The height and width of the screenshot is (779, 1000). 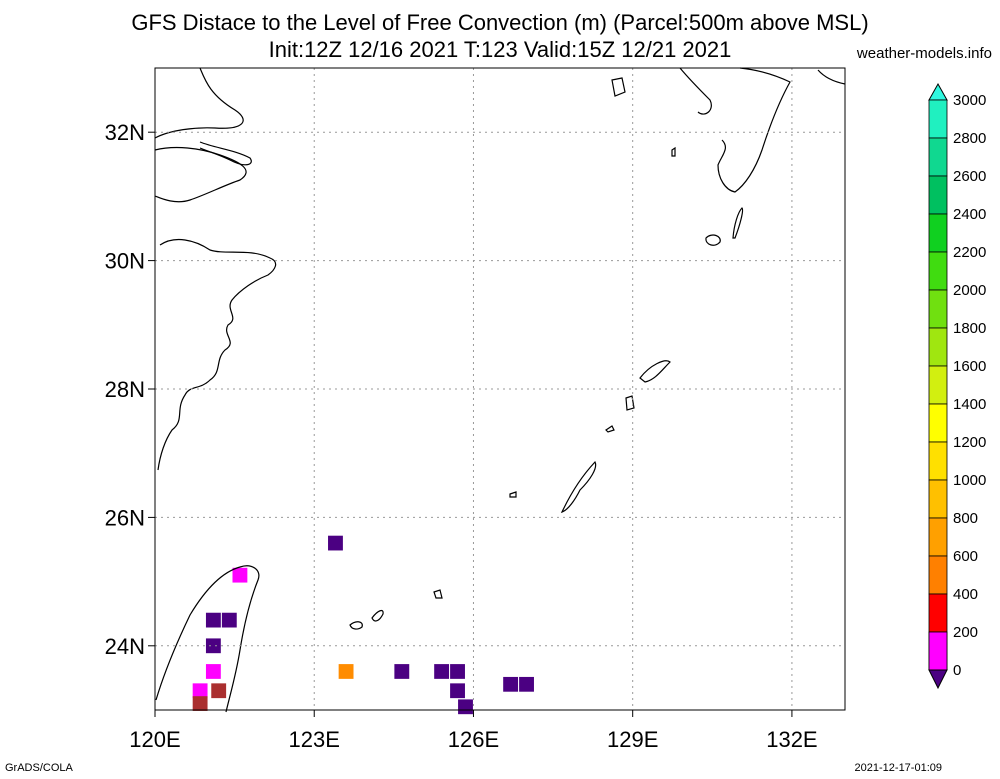 What do you see at coordinates (969, 252) in the screenshot?
I see `colorbar-label: 2200` at bounding box center [969, 252].